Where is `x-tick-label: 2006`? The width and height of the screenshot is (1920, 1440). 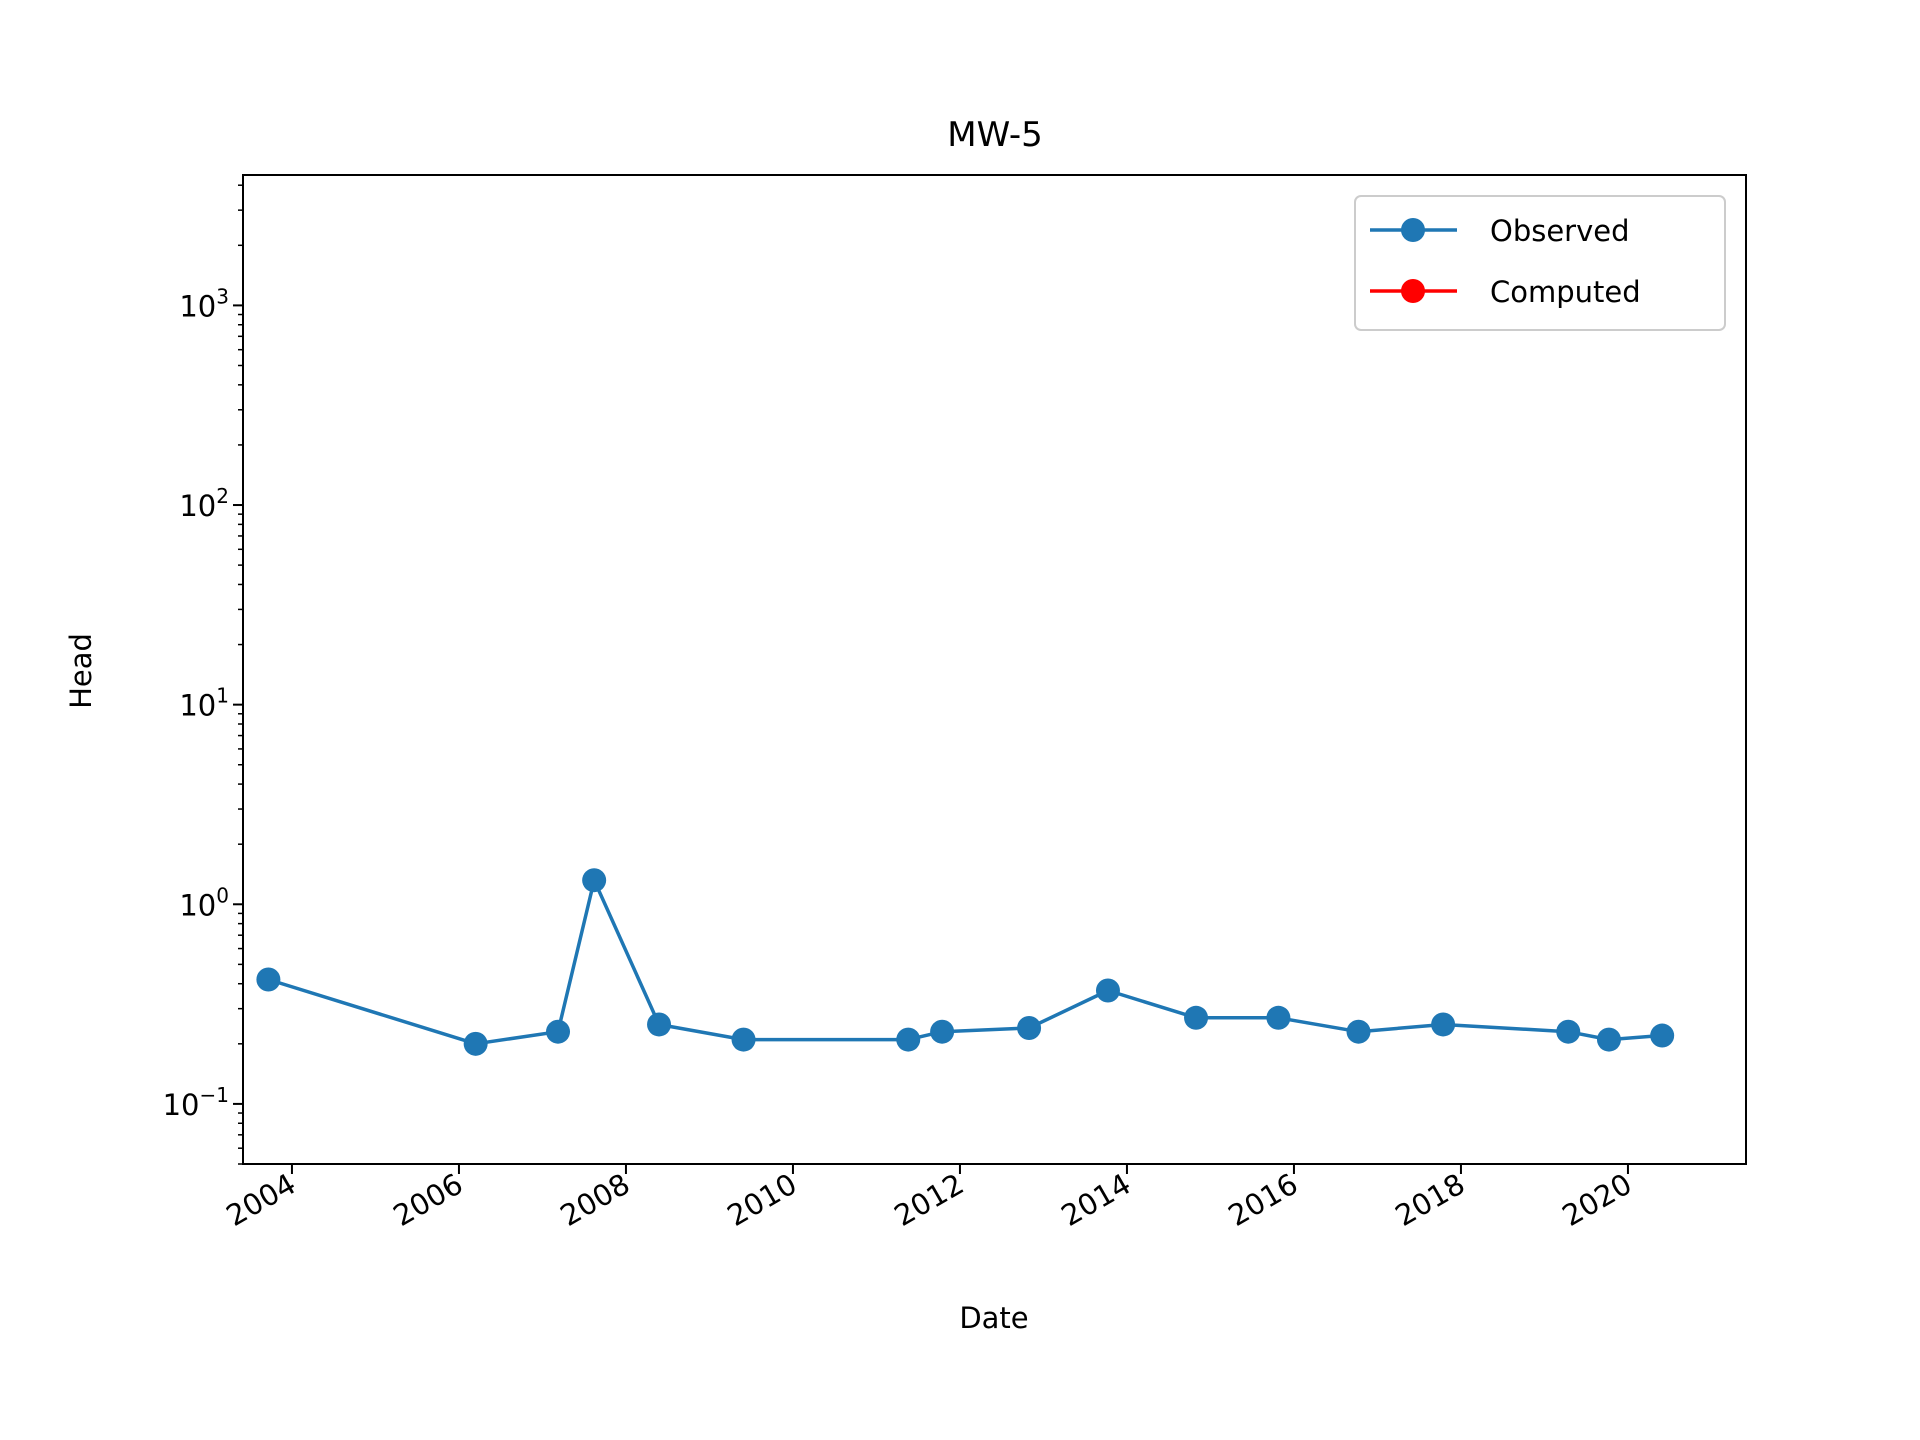 x-tick-label: 2006 is located at coordinates (428, 1200).